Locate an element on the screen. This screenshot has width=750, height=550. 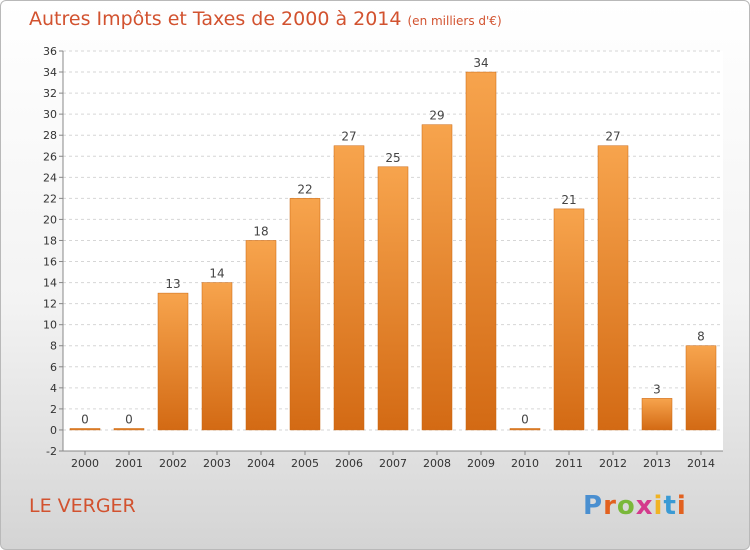
logo-letter: x is located at coordinates (644, 506).